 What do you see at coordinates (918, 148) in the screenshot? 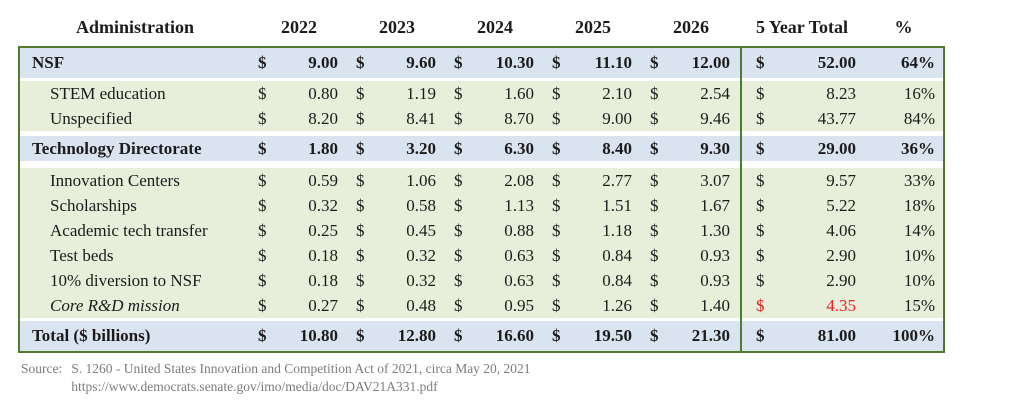
I see `percent-cell: 36%` at bounding box center [918, 148].